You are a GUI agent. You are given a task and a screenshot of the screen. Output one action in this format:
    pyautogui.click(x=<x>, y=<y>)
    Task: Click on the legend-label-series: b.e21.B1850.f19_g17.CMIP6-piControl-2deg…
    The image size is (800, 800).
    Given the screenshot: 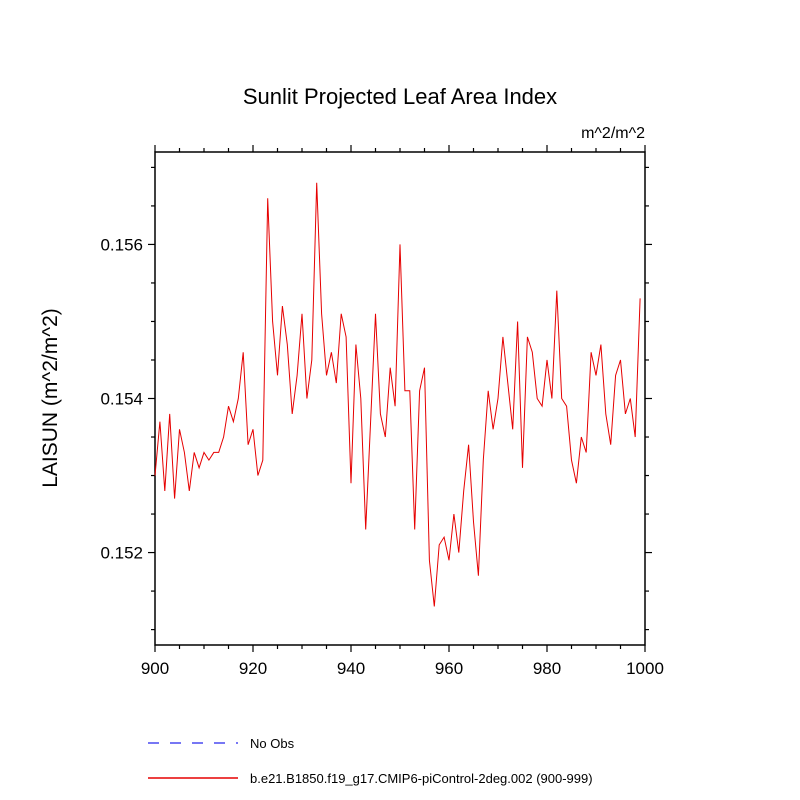 What is the action you would take?
    pyautogui.click(x=421, y=778)
    